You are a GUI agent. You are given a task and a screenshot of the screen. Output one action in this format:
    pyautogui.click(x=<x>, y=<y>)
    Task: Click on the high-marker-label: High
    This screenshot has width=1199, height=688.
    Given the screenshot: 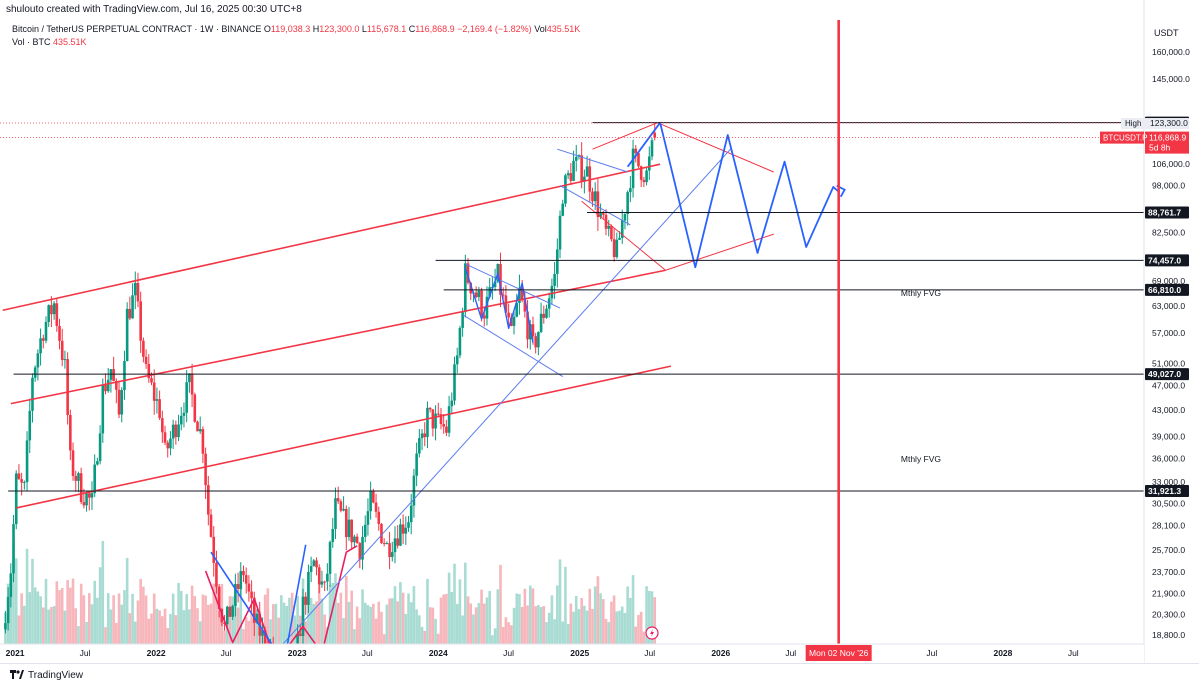 What is the action you would take?
    pyautogui.click(x=1133, y=123)
    